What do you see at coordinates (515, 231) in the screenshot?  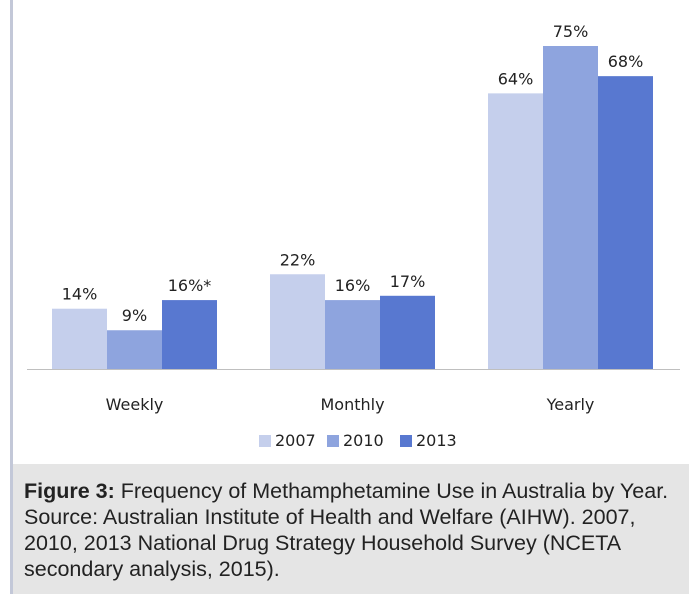 I see `bar-yearly-2007` at bounding box center [515, 231].